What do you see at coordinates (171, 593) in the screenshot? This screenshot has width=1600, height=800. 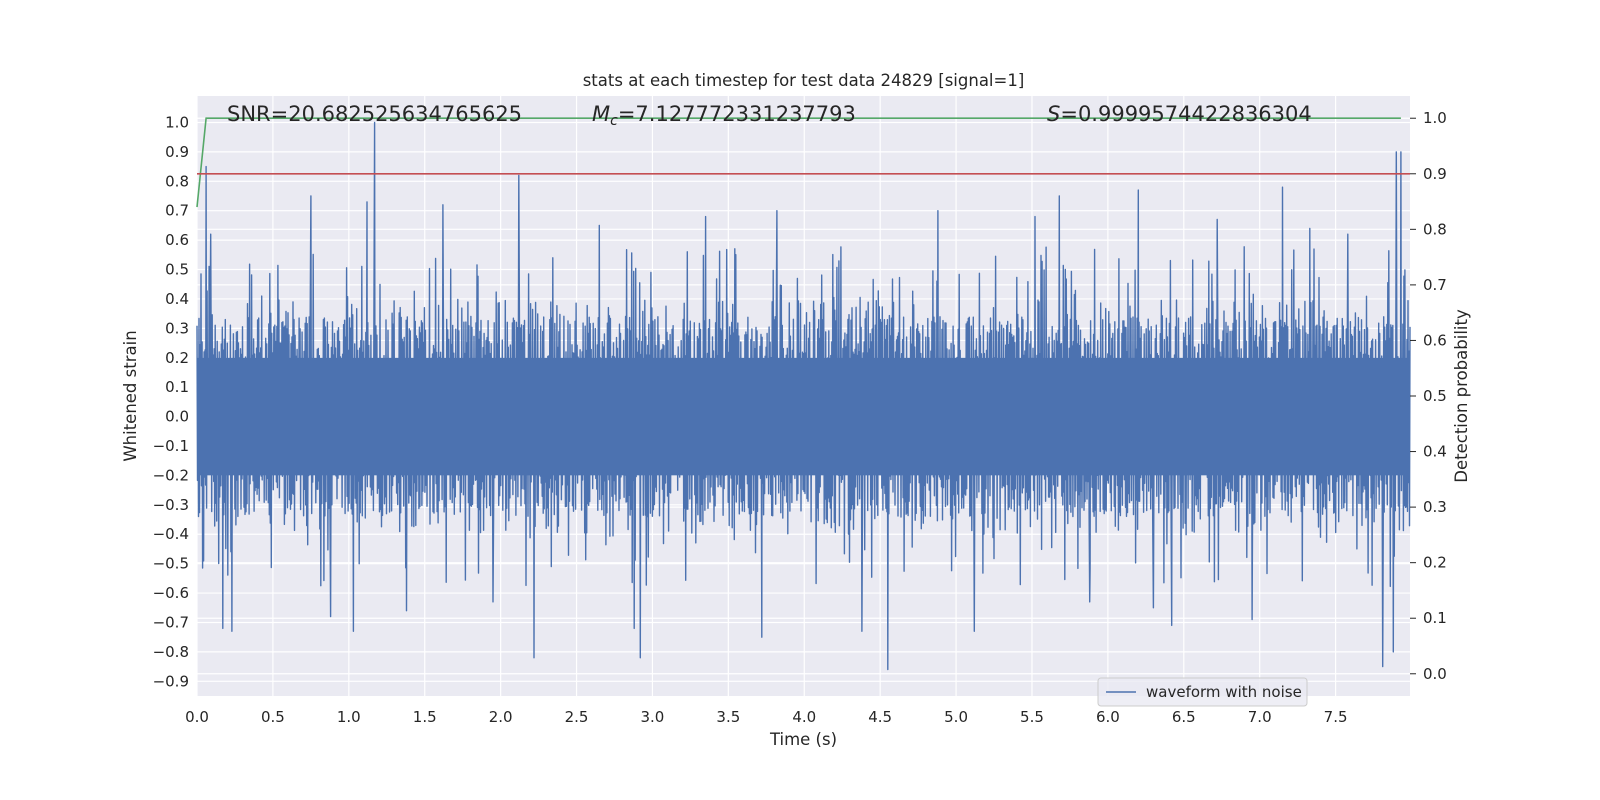 I see `y-tick-label: −0.6` at bounding box center [171, 593].